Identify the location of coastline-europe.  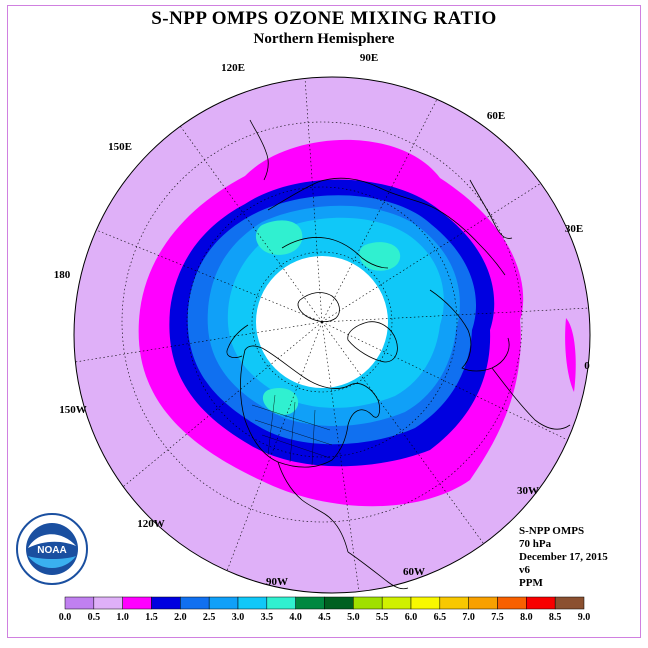
(469, 330).